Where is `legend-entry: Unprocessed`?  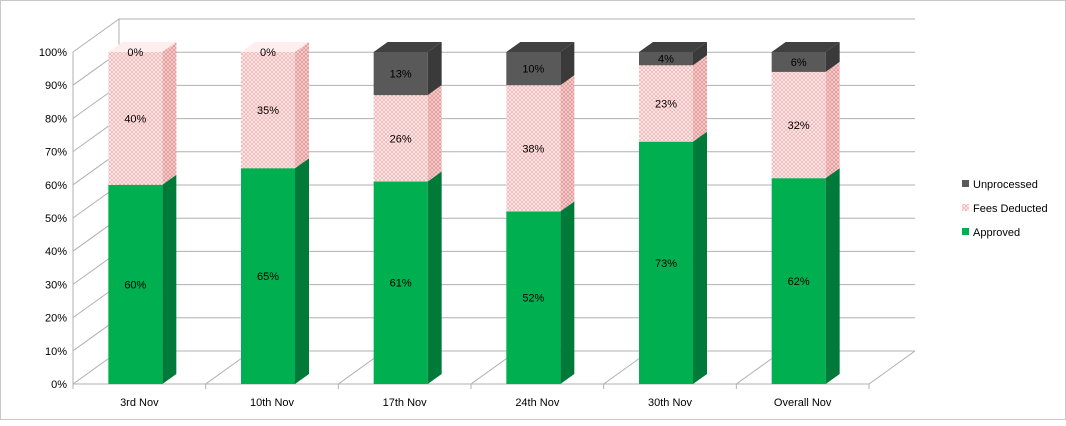 legend-entry: Unprocessed is located at coordinates (1000, 185).